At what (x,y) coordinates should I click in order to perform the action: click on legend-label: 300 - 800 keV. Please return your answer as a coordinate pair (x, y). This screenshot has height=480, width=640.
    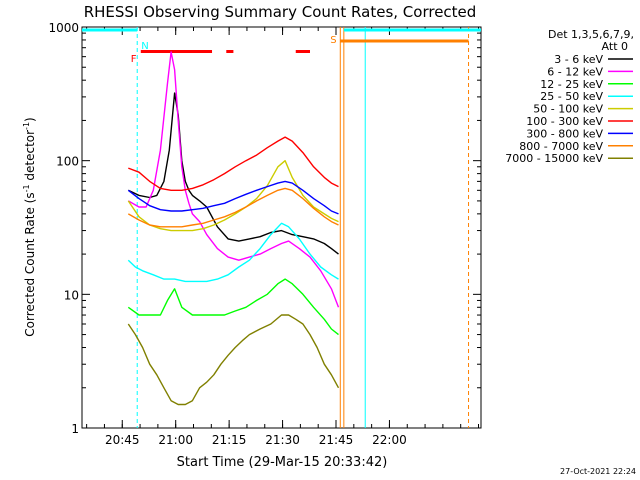
    Looking at the image, I should click on (564, 133).